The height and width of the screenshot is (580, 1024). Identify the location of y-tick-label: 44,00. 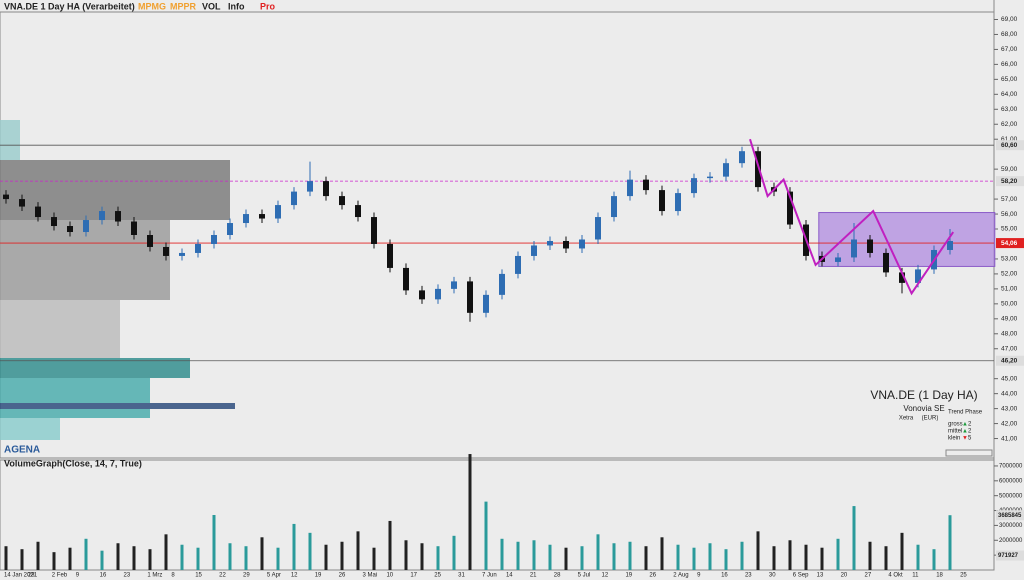
(1009, 393).